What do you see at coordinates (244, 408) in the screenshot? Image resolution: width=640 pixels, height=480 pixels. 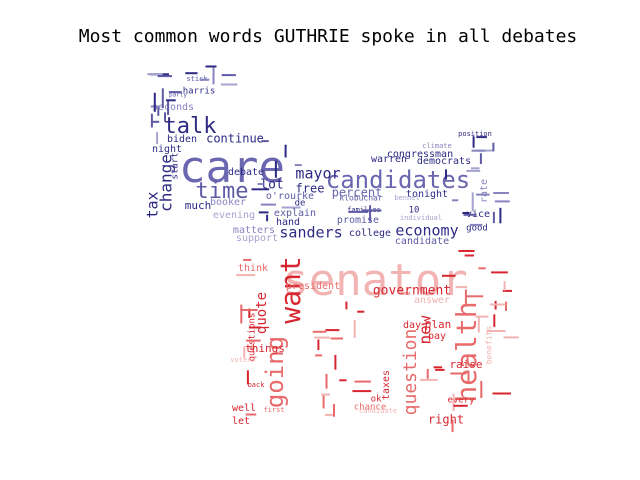 I see `cloud-word: well` at bounding box center [244, 408].